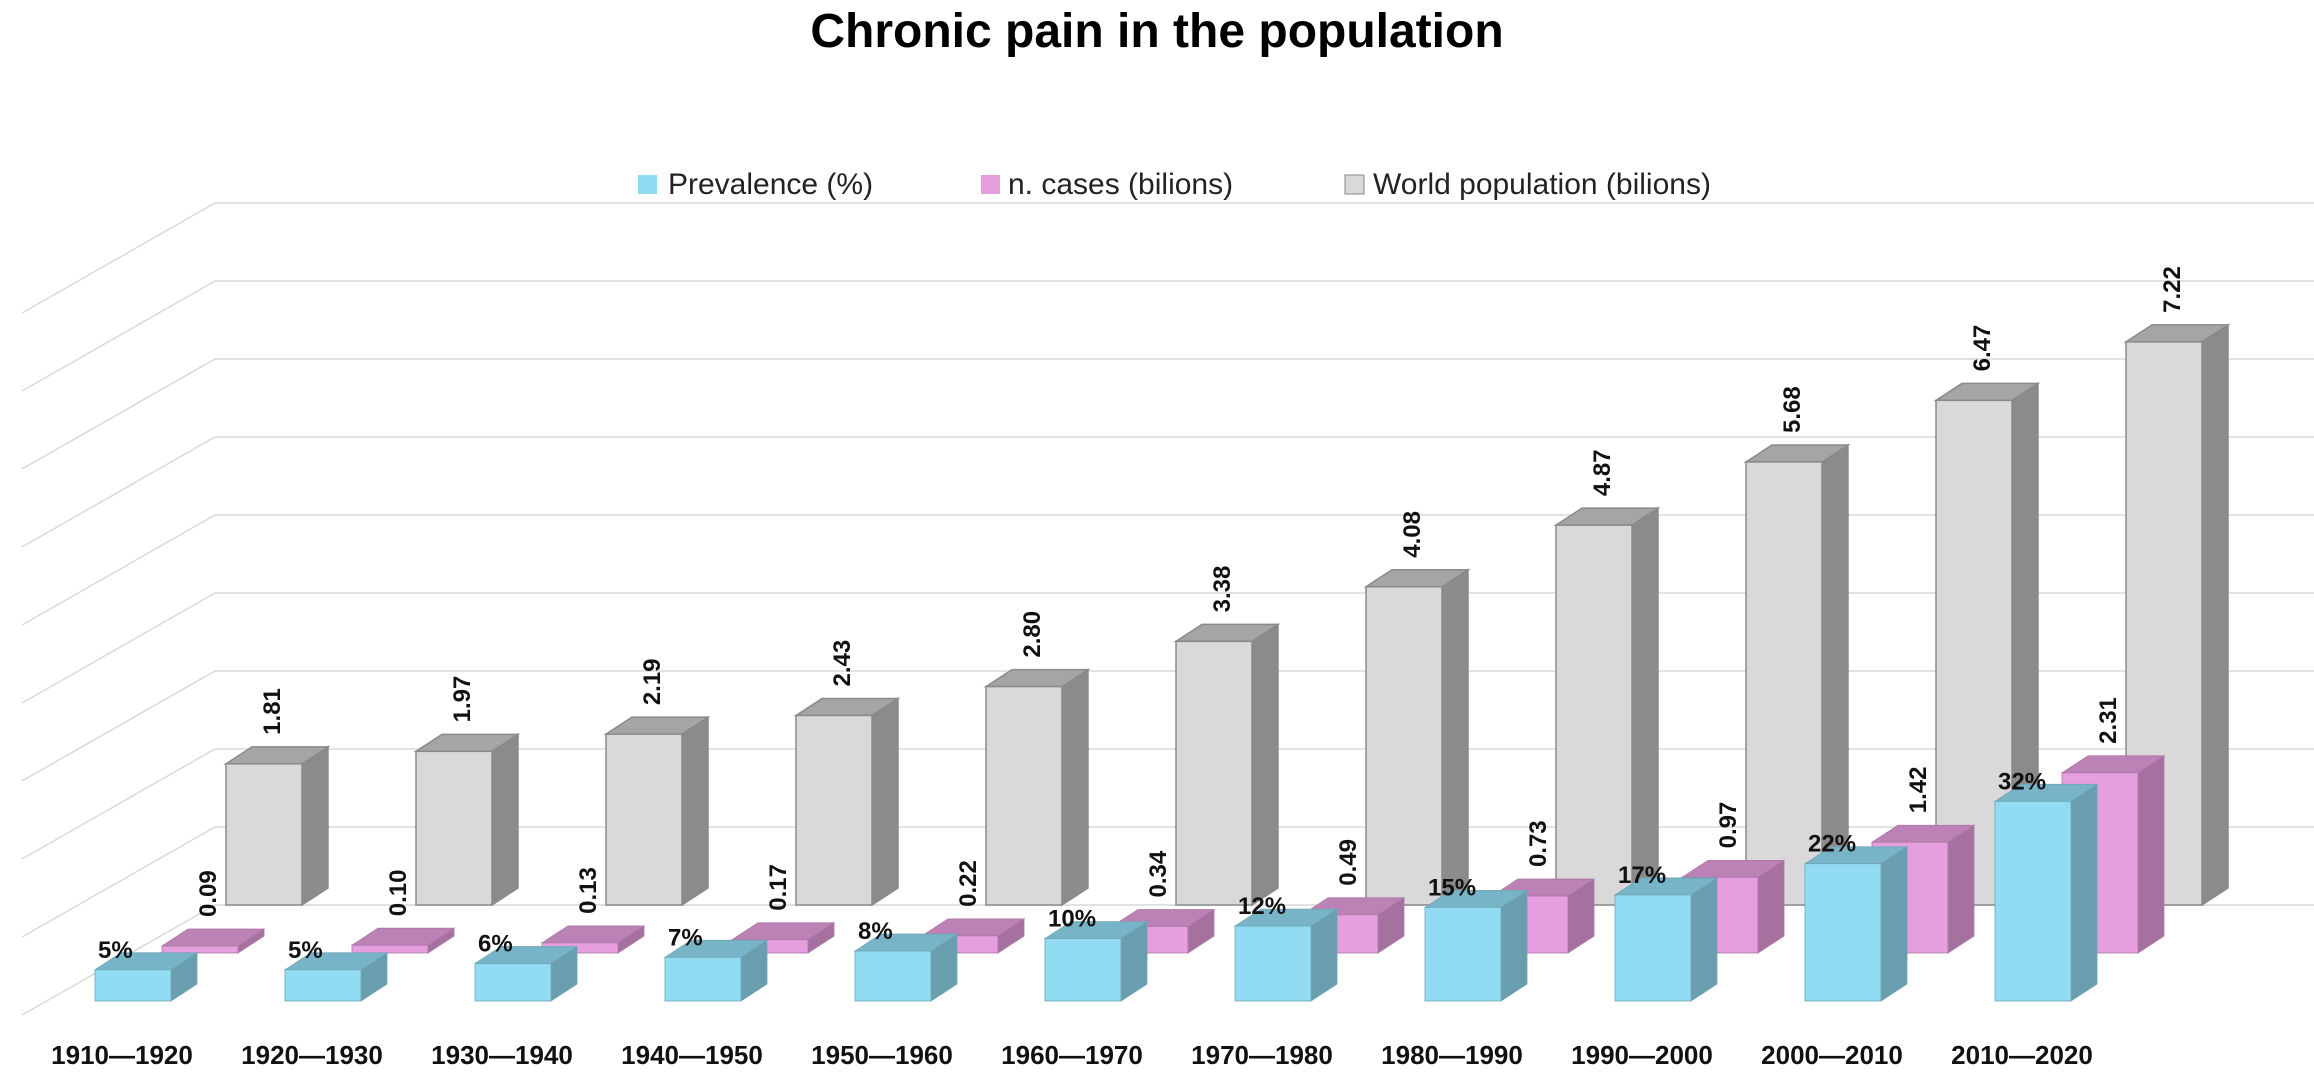 The height and width of the screenshot is (1075, 2314). I want to click on category-label: 2000—2010, so click(1832, 1055).